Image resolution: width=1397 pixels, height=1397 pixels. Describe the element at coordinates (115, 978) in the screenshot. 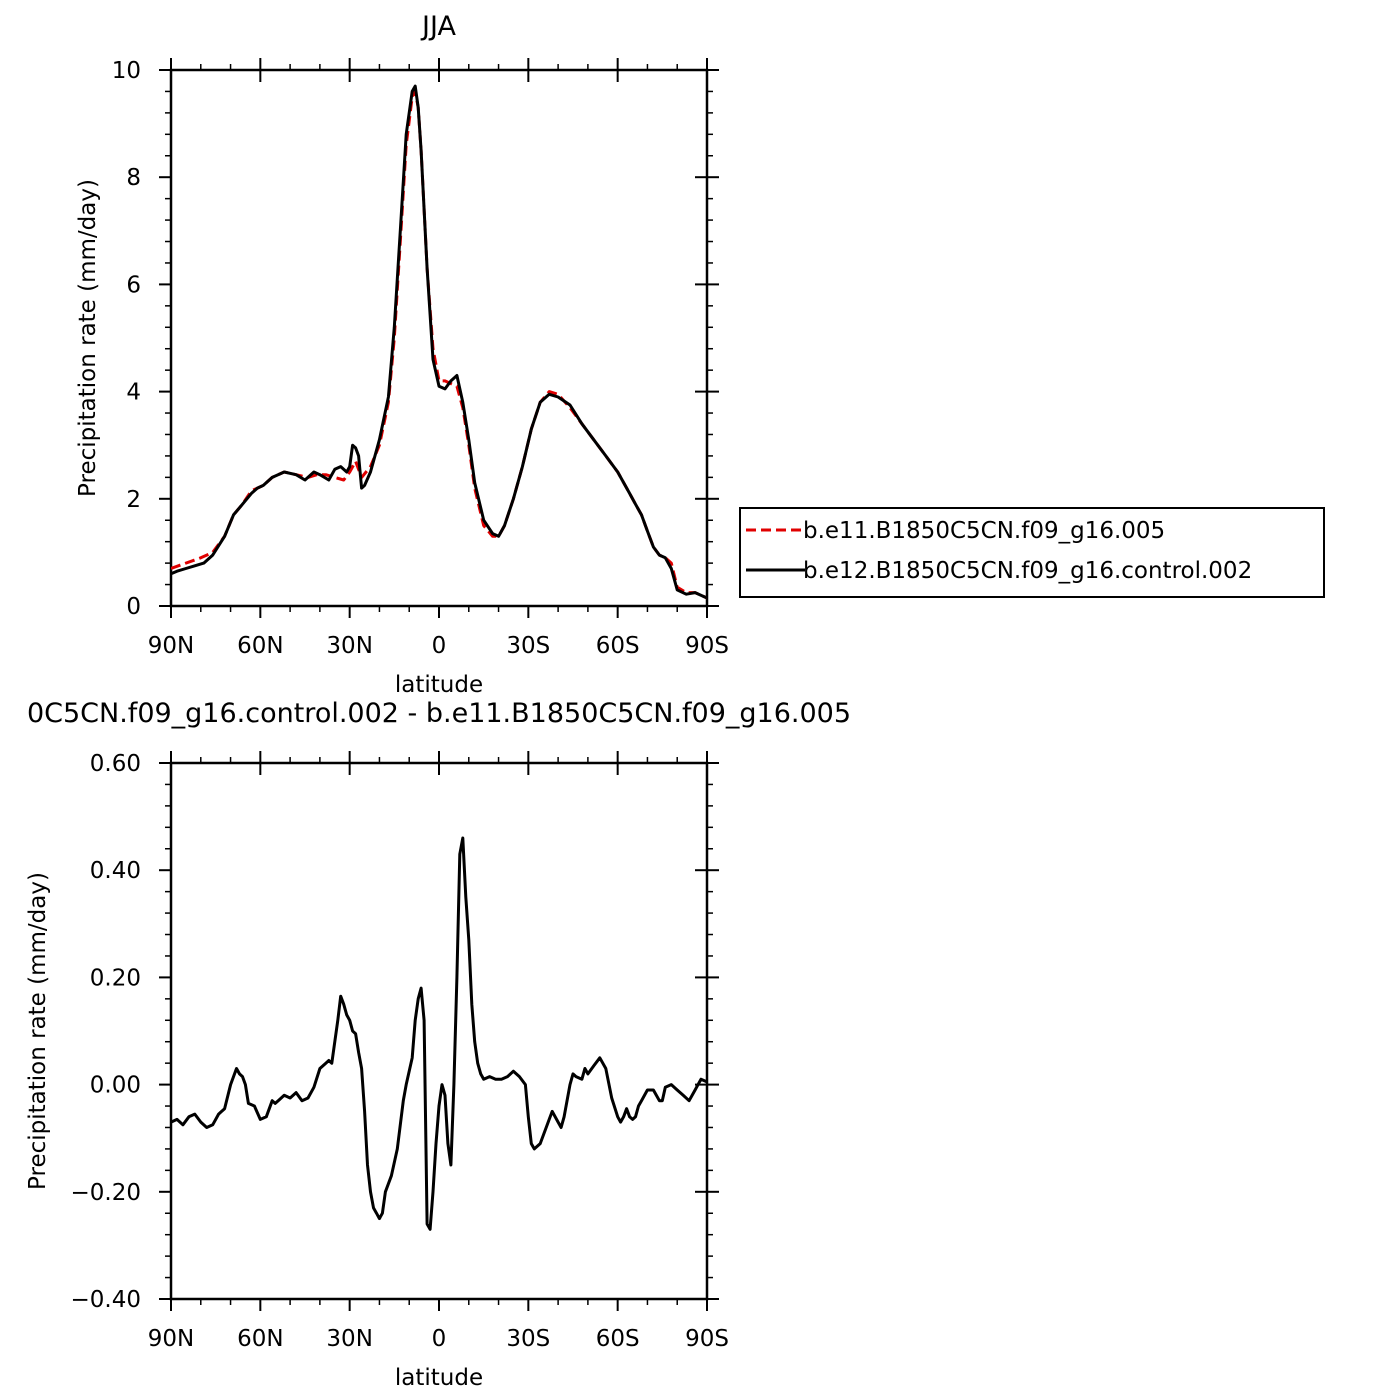

I see `y-tick-label: 0.20` at that location.